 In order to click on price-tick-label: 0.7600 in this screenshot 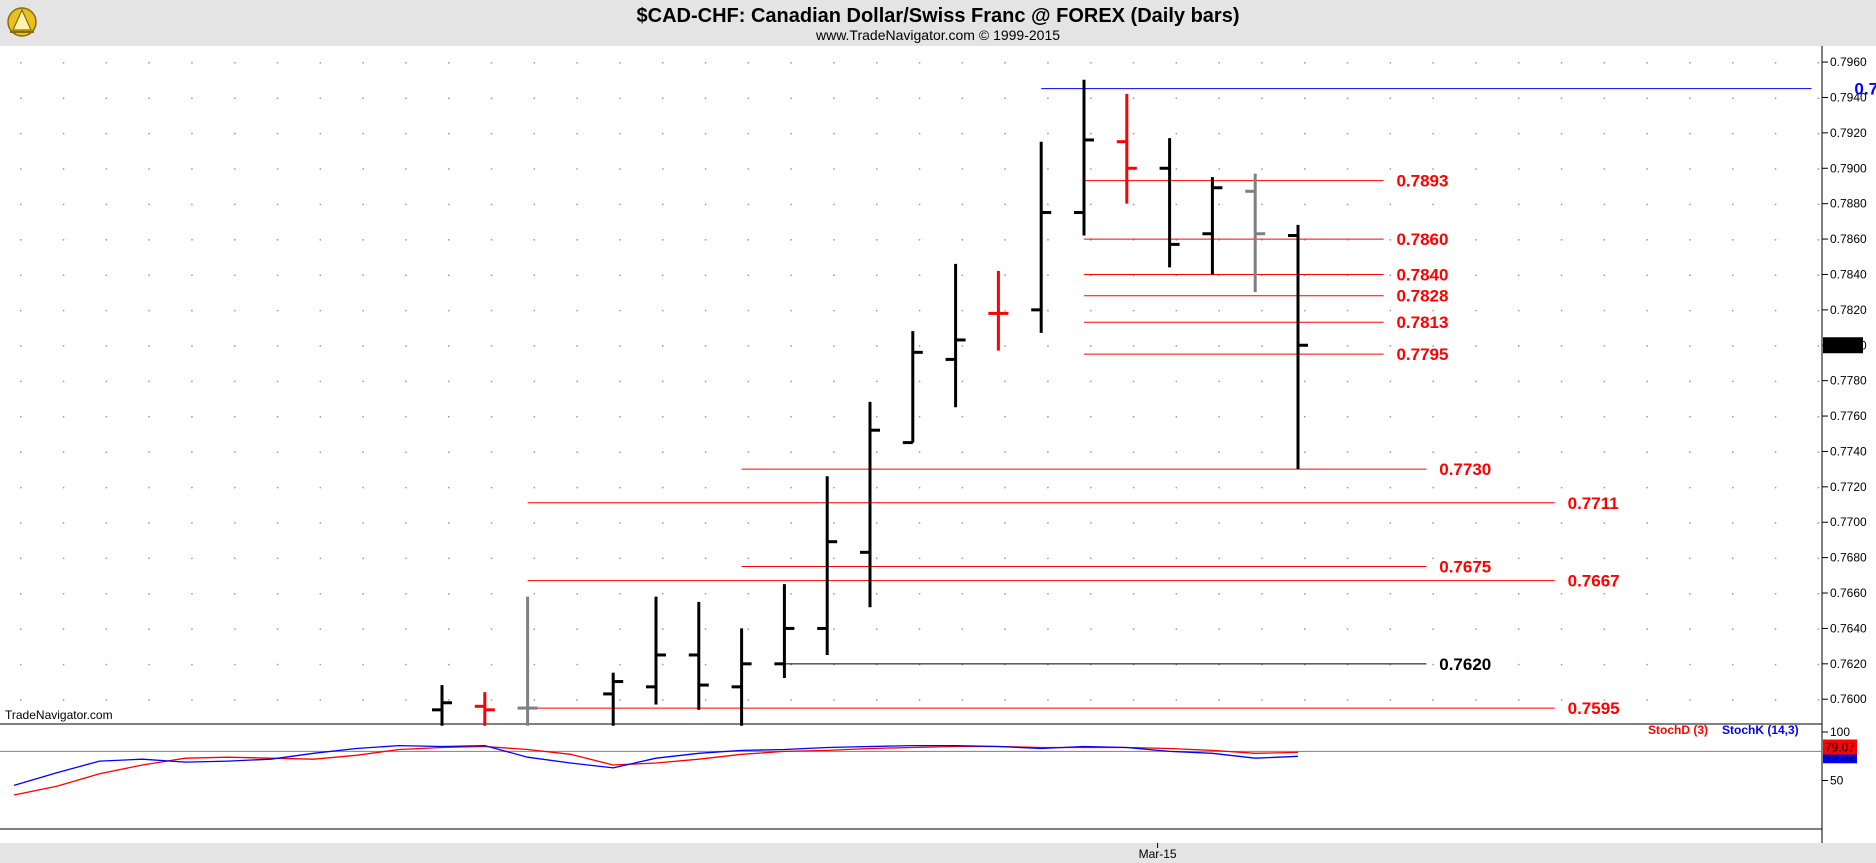, I will do `click(1848, 699)`.